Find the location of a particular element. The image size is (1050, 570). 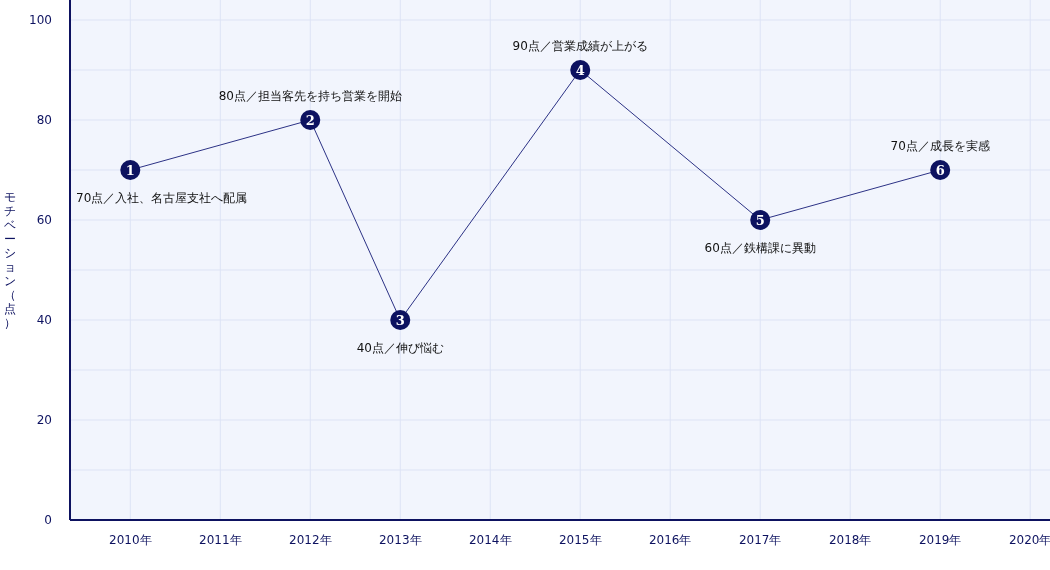

annotation: 70点／入社、名古屋支社へ配属 is located at coordinates (162, 198).